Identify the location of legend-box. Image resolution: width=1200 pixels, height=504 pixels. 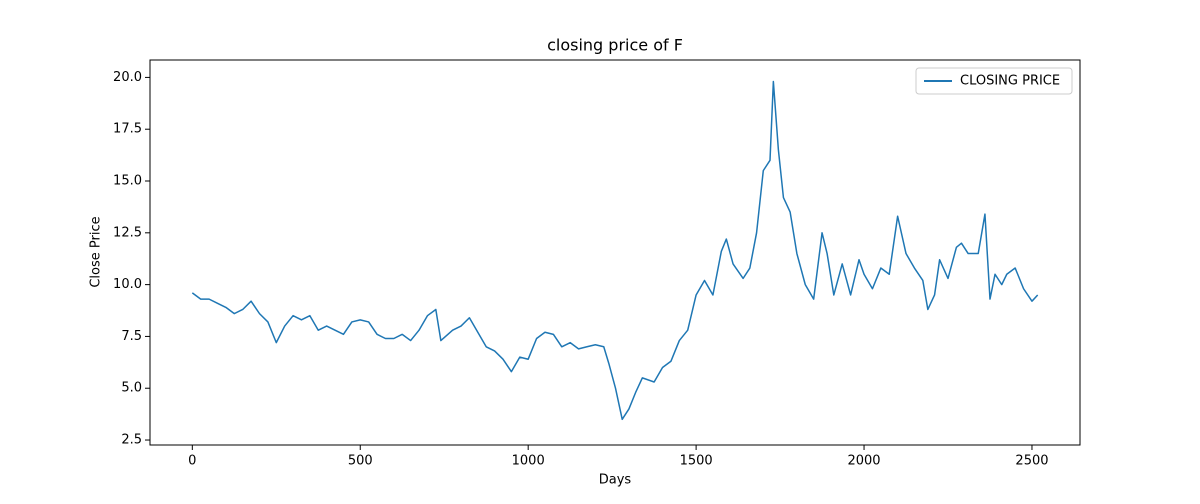
(994, 81).